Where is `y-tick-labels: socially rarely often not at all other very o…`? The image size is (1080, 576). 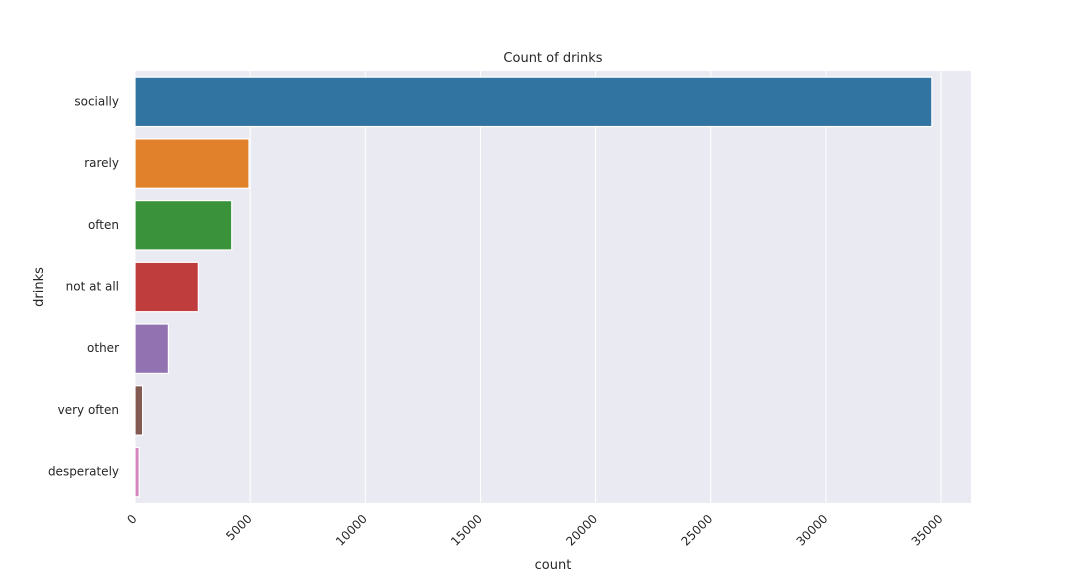
y-tick-labels: socially rarely often not at all other very o… is located at coordinates (83, 286).